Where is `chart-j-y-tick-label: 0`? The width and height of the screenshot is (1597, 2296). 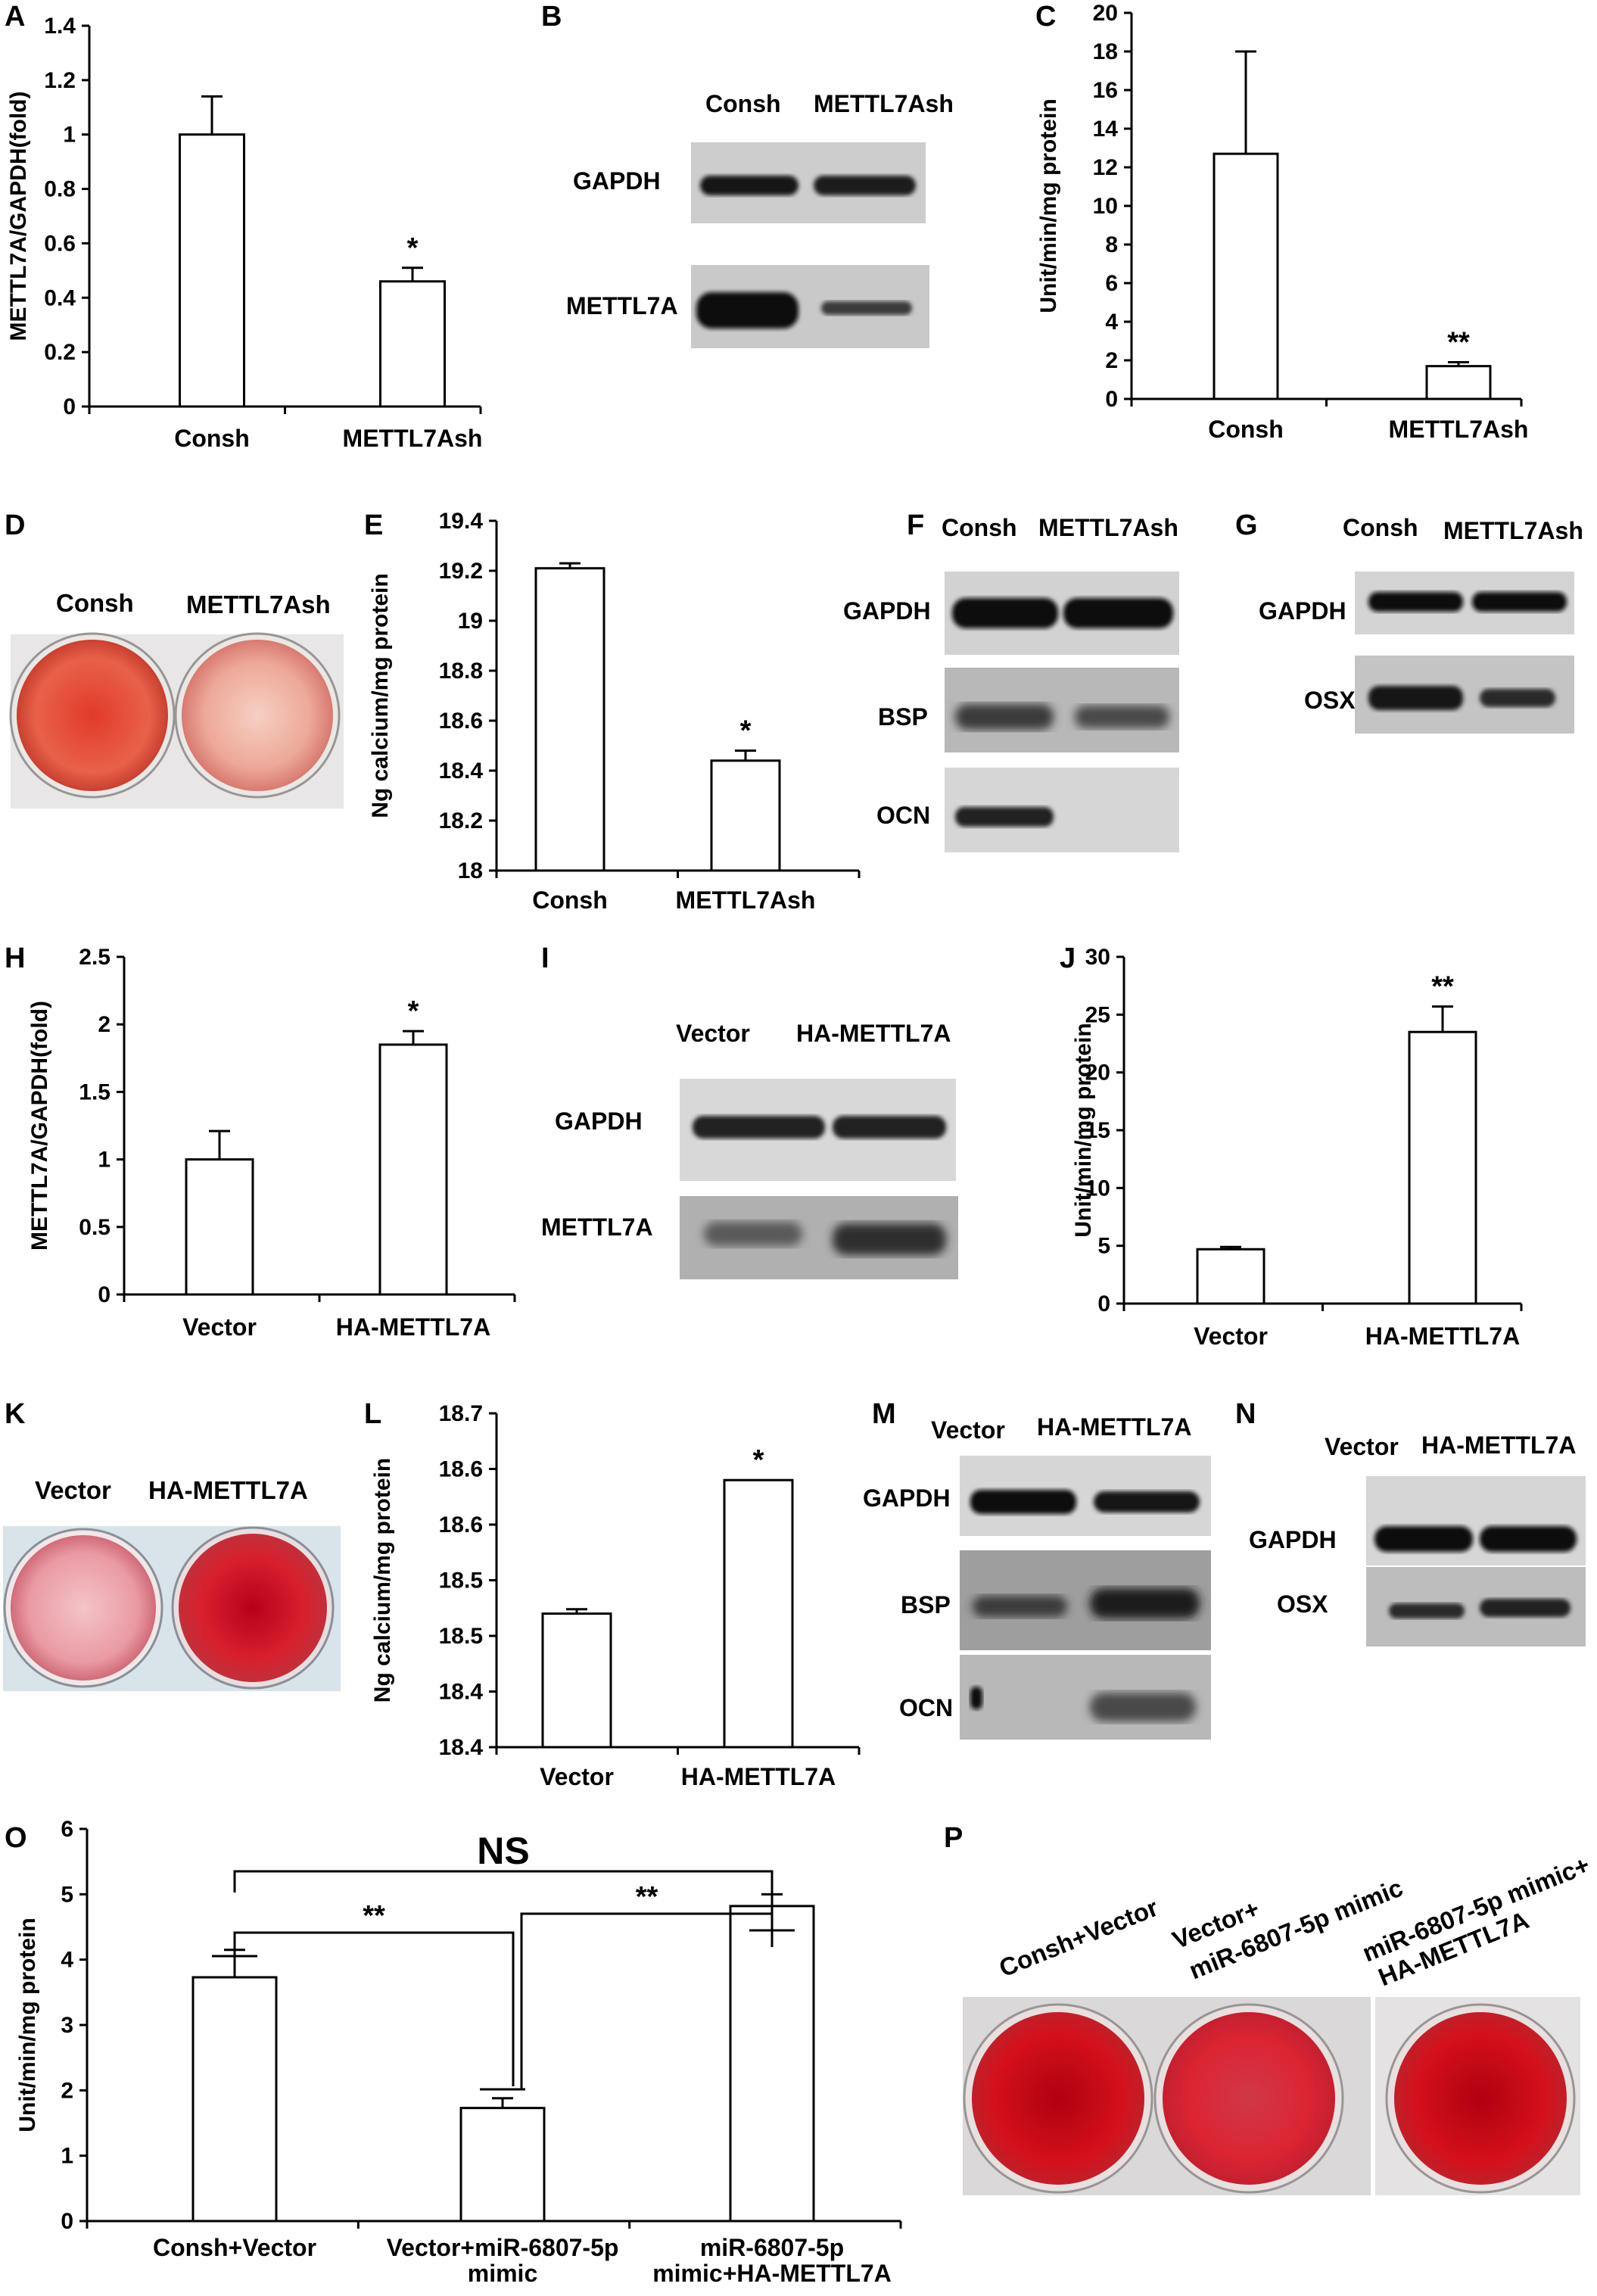 chart-j-y-tick-label: 0 is located at coordinates (1103, 1303).